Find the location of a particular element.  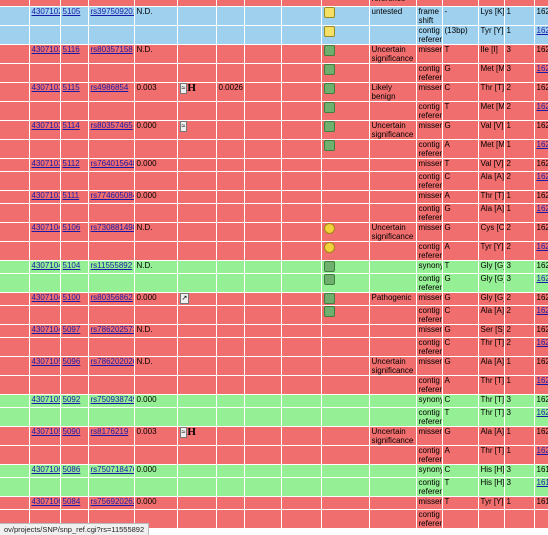

rs-id-link: rs11555892 is located at coordinates (111, 265).